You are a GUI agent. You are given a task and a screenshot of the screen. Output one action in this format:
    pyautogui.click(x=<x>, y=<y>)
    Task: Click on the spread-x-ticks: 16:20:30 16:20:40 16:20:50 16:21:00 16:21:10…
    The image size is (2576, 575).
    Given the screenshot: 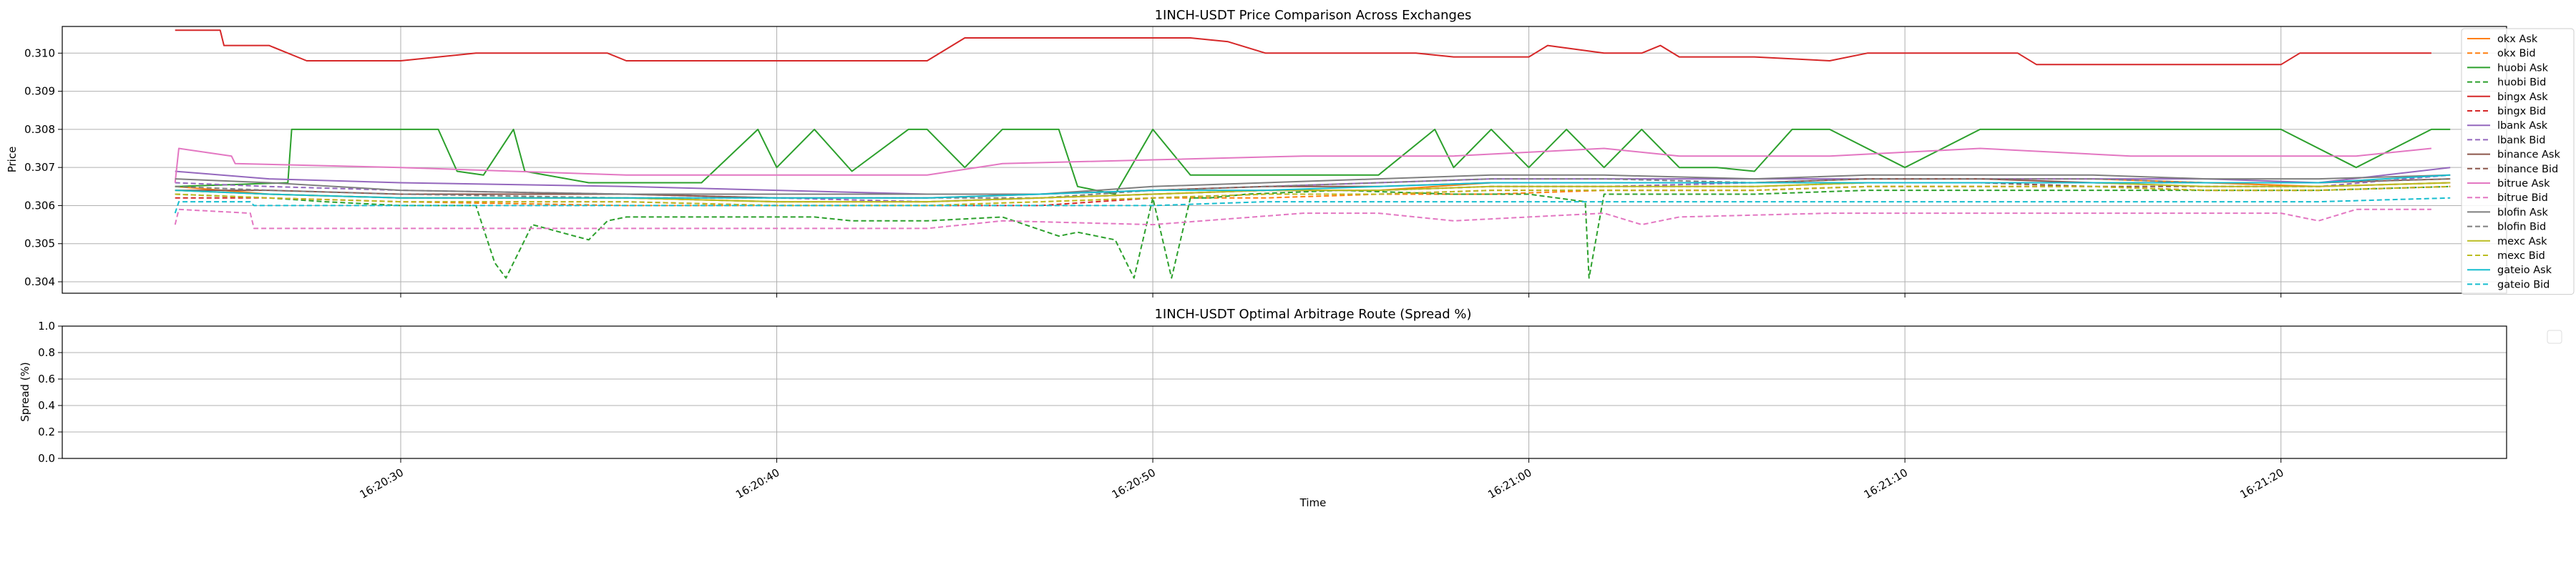 What is the action you would take?
    pyautogui.click(x=1322, y=480)
    